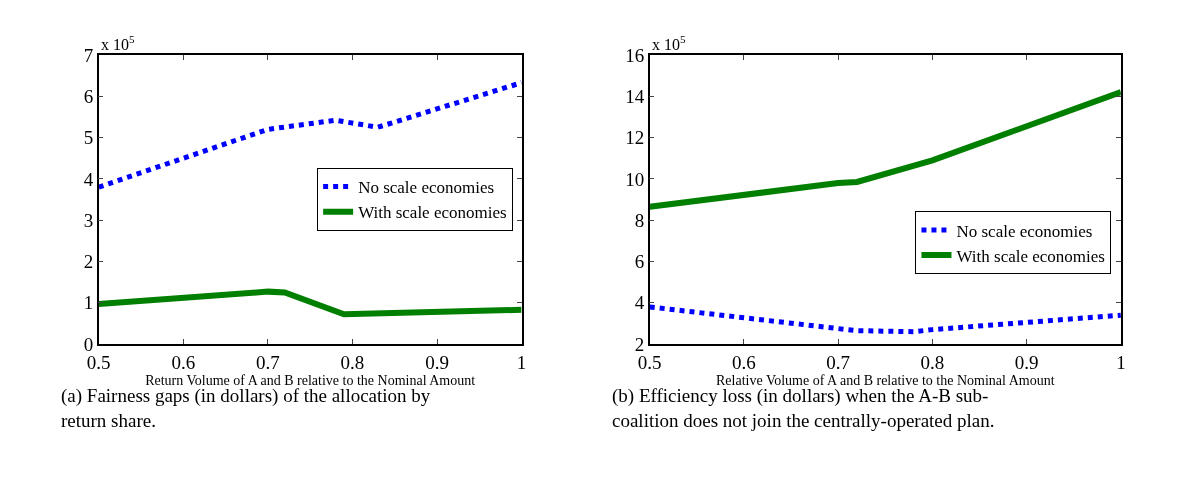  Describe the element at coordinates (635, 55) in the screenshot. I see `y-tick-label: 16` at that location.